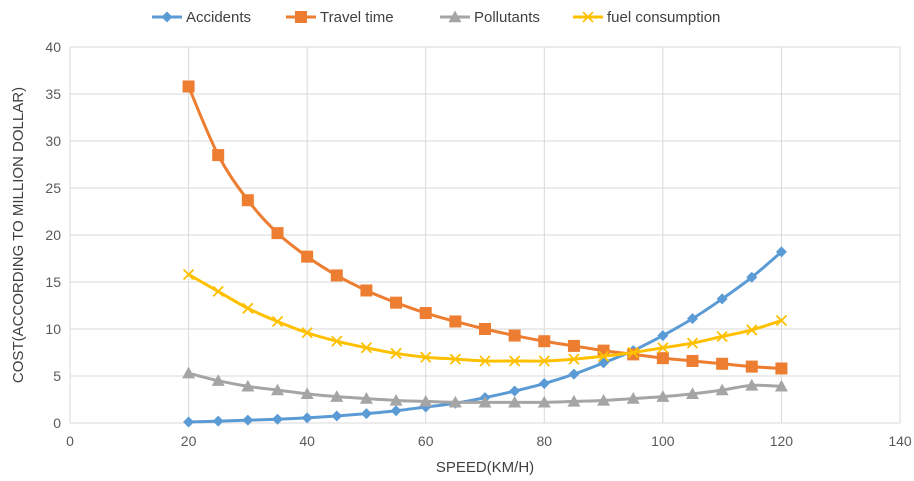 The width and height of the screenshot is (914, 481). Describe the element at coordinates (53, 47) in the screenshot. I see `y-tick-label: 40` at that location.